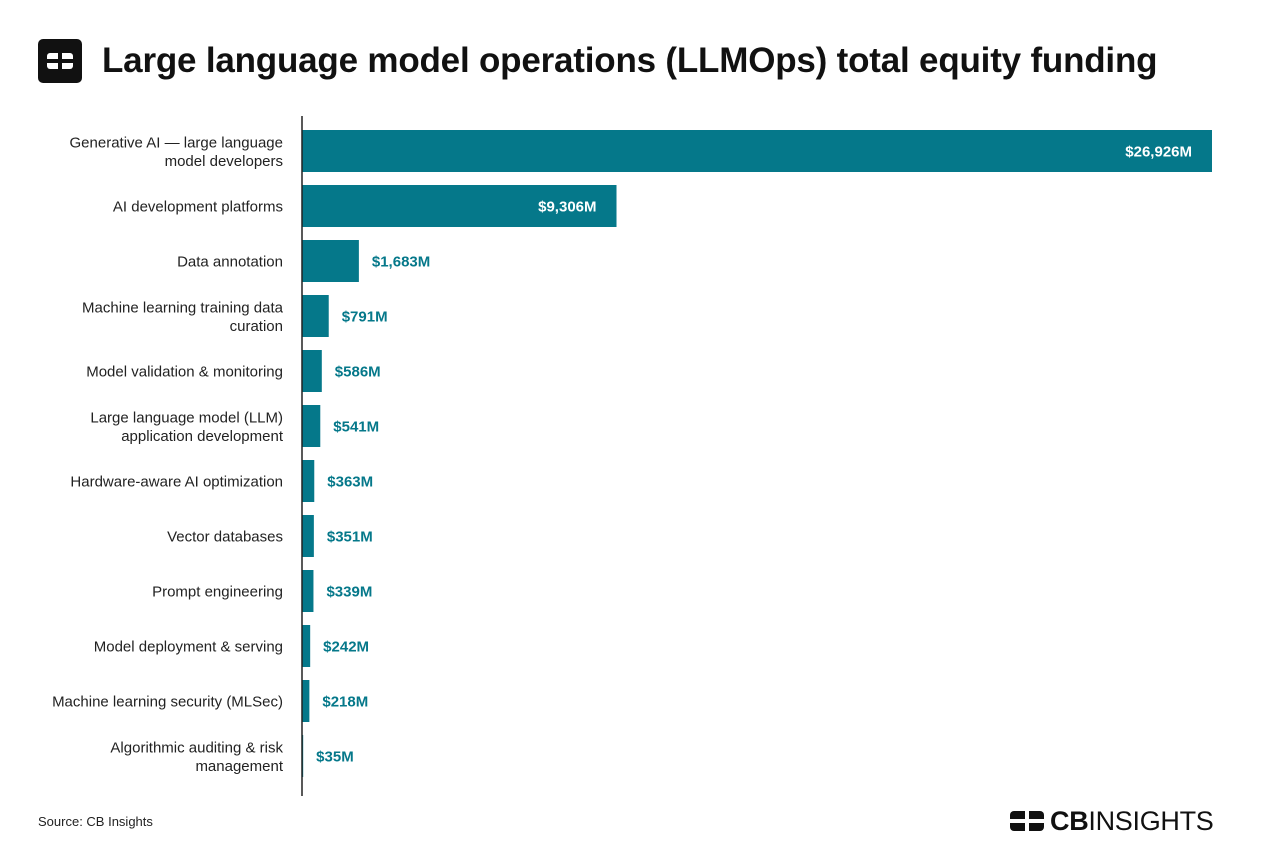 The image size is (1262, 849). What do you see at coordinates (335, 757) in the screenshot?
I see `value-label-11: $35M` at bounding box center [335, 757].